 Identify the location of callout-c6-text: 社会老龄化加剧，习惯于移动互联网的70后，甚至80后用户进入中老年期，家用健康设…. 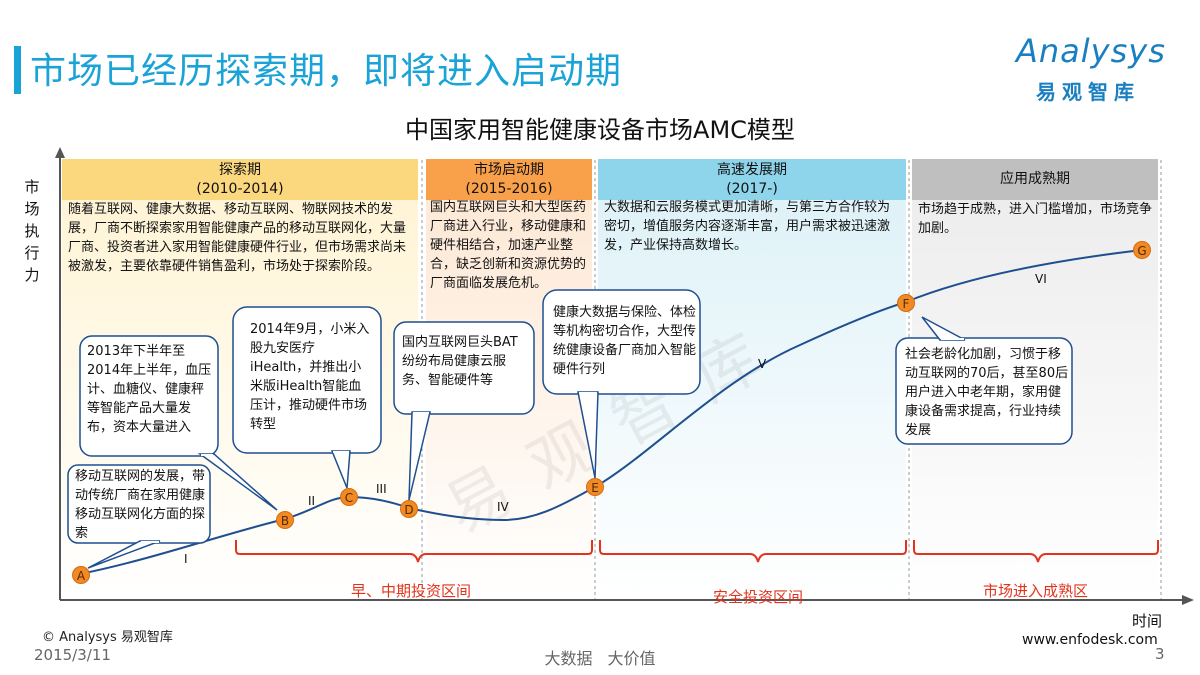
(987, 392).